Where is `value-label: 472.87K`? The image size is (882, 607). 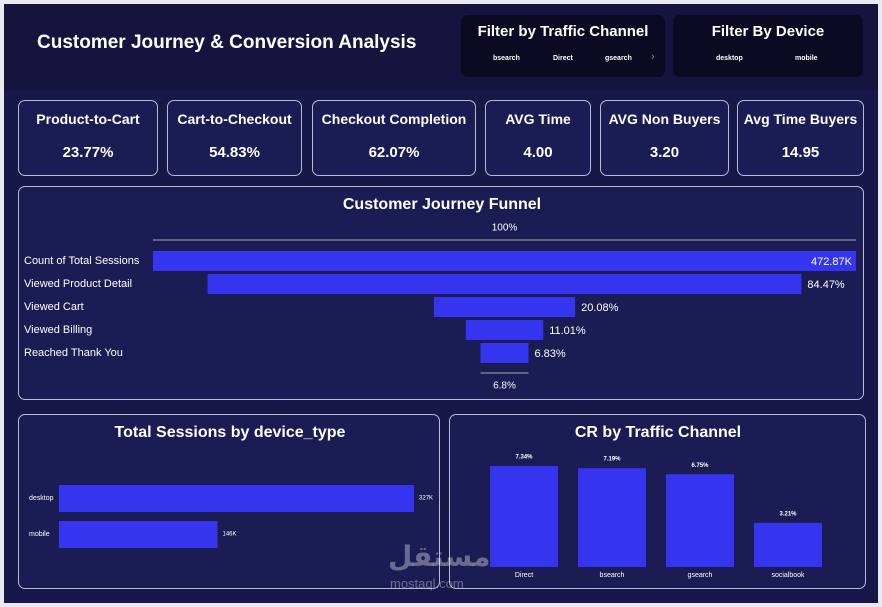 value-label: 472.87K is located at coordinates (832, 262).